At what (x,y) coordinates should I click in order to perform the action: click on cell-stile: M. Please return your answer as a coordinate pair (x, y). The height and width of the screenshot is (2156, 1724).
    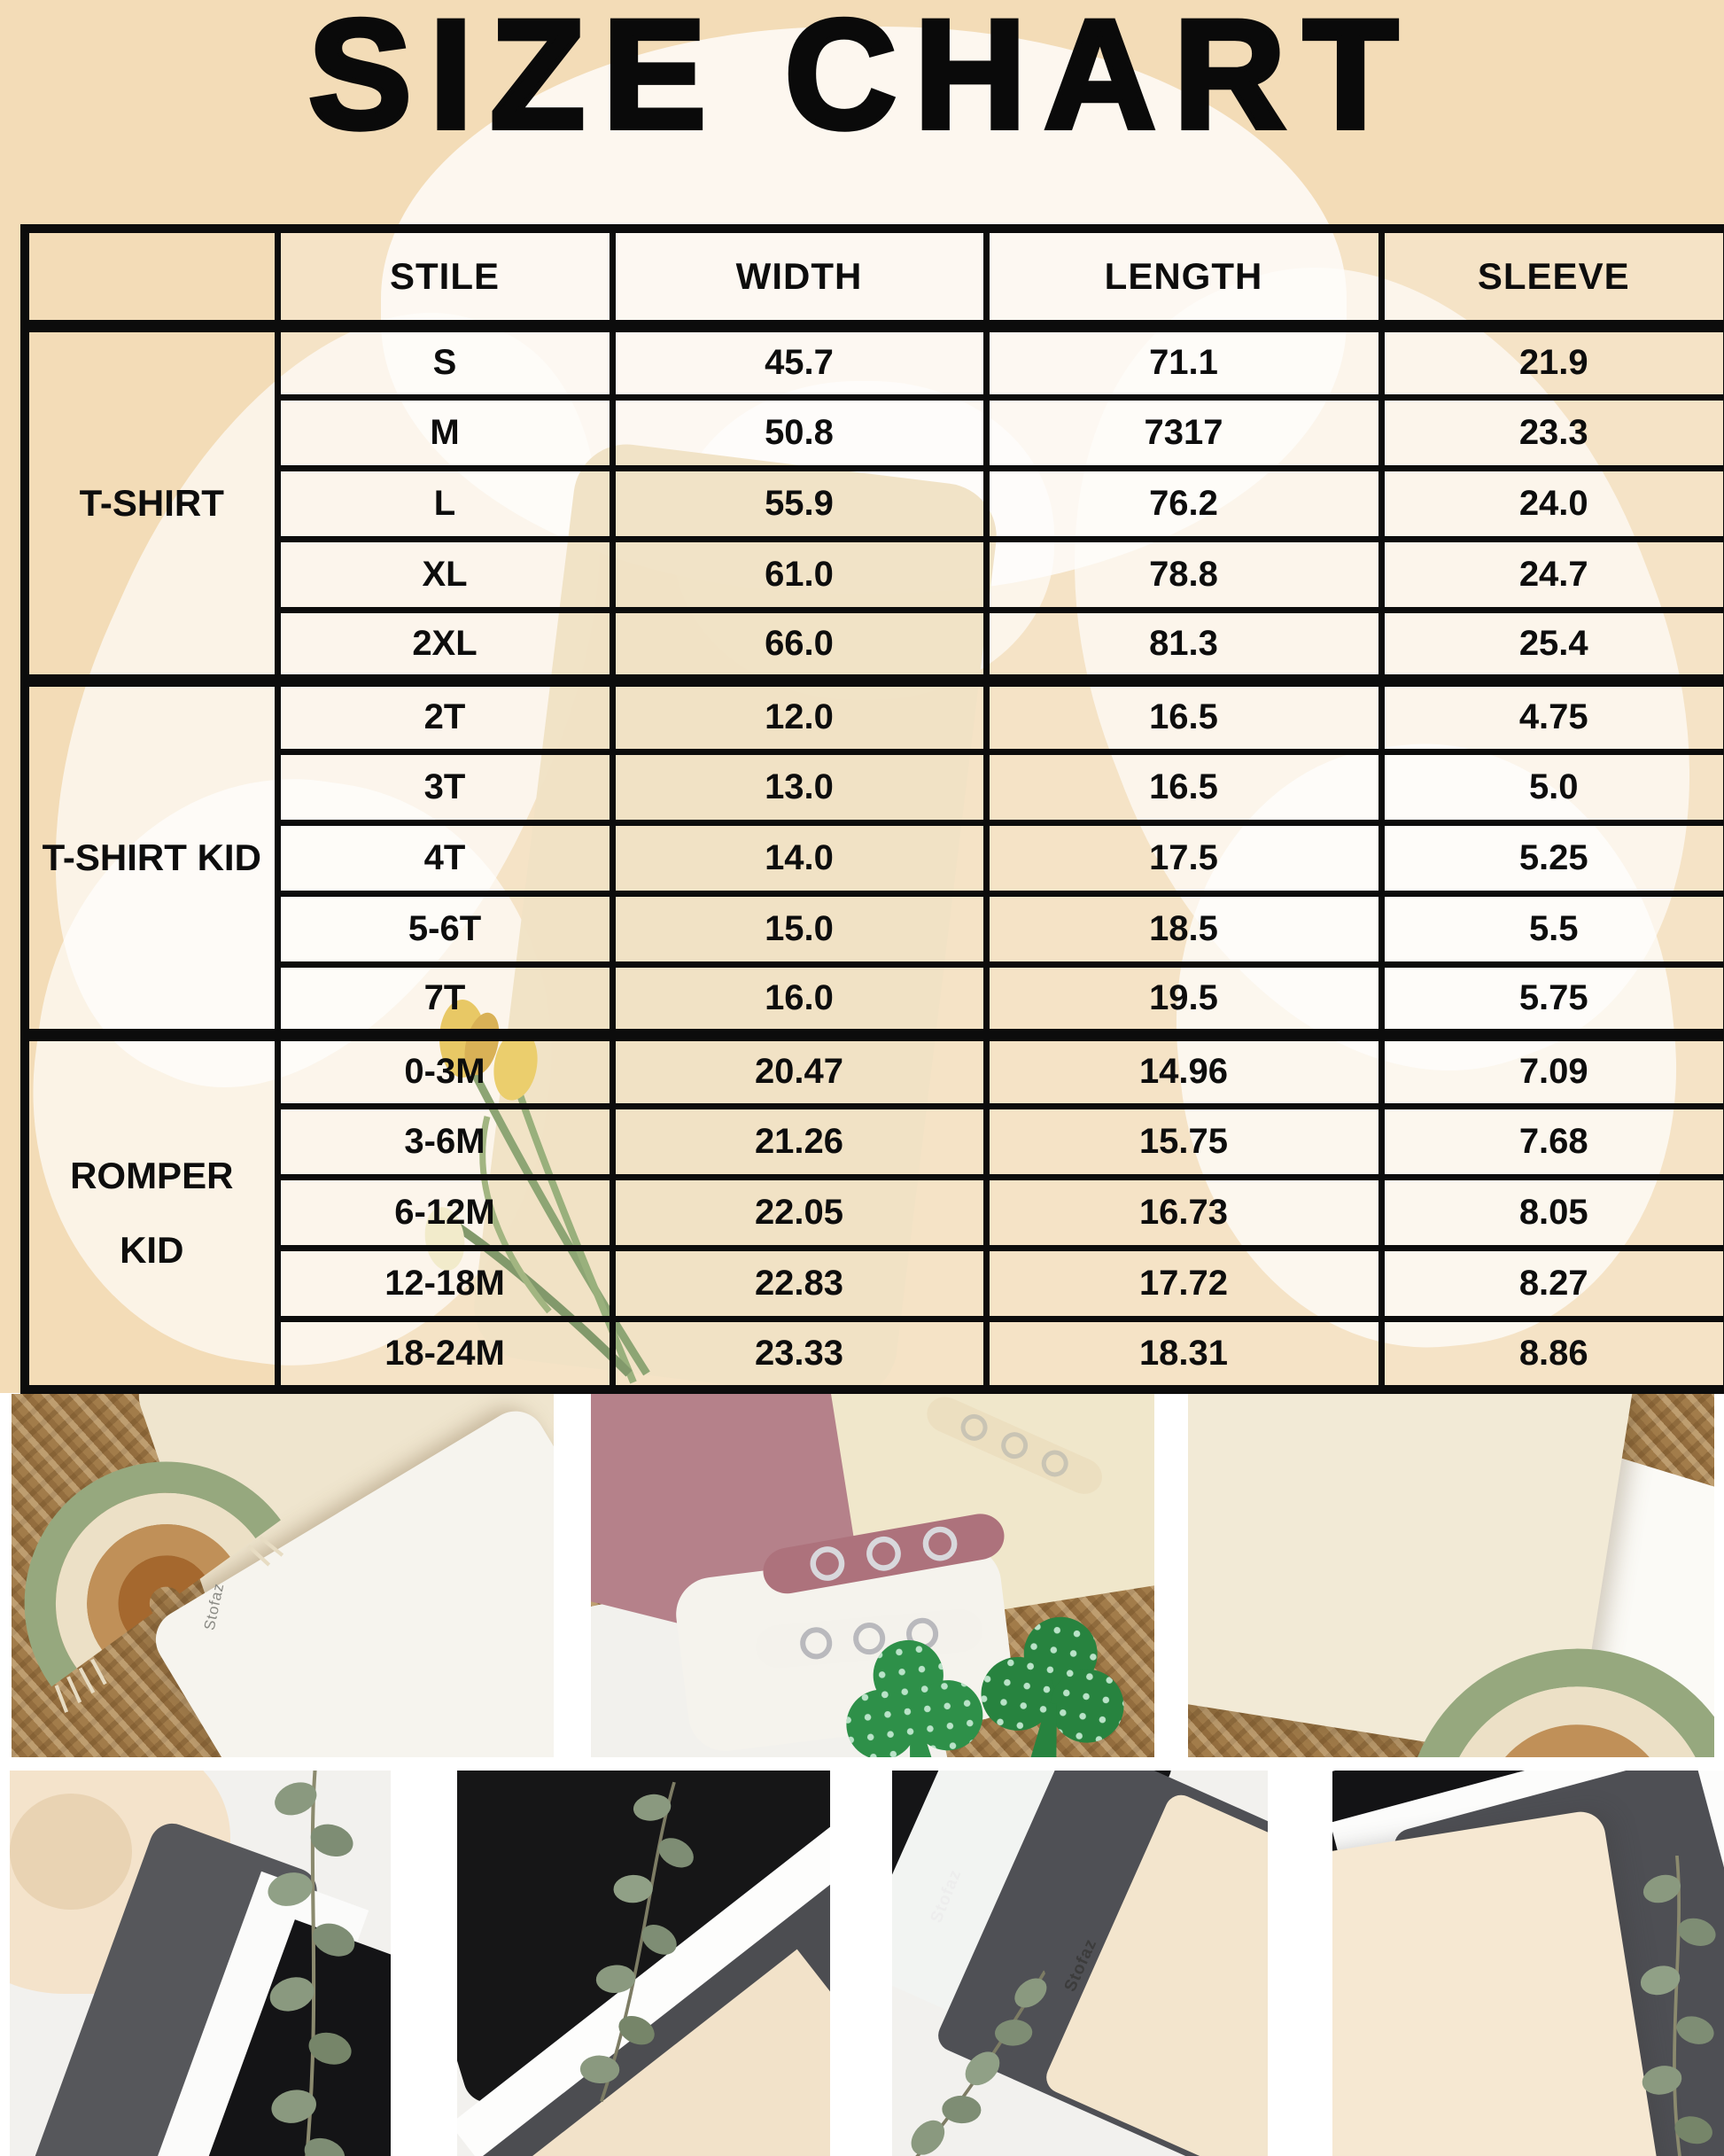
    Looking at the image, I should click on (445, 432).